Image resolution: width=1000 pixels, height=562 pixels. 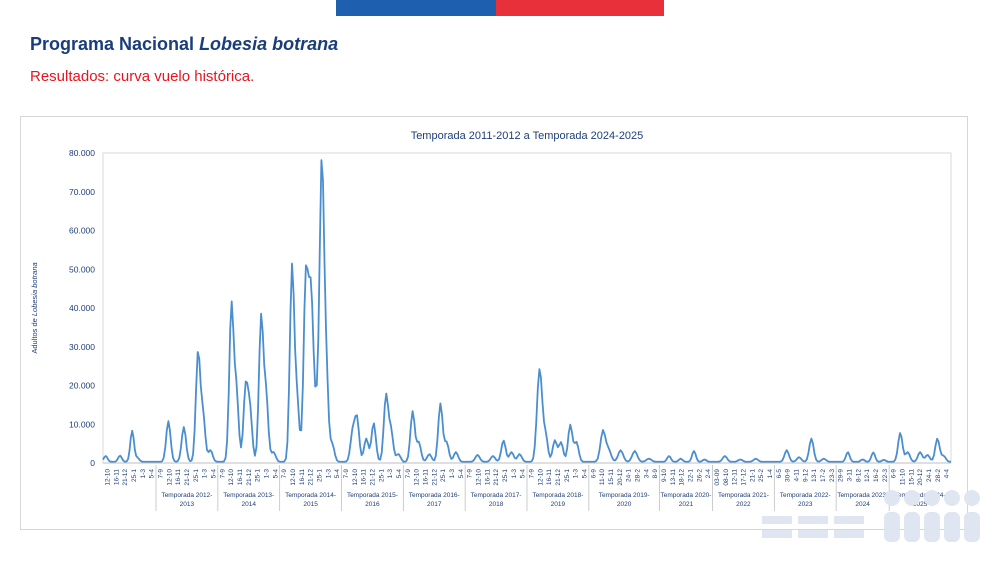 I want to click on season-label: Temporada 2017-2018, so click(x=496, y=500).